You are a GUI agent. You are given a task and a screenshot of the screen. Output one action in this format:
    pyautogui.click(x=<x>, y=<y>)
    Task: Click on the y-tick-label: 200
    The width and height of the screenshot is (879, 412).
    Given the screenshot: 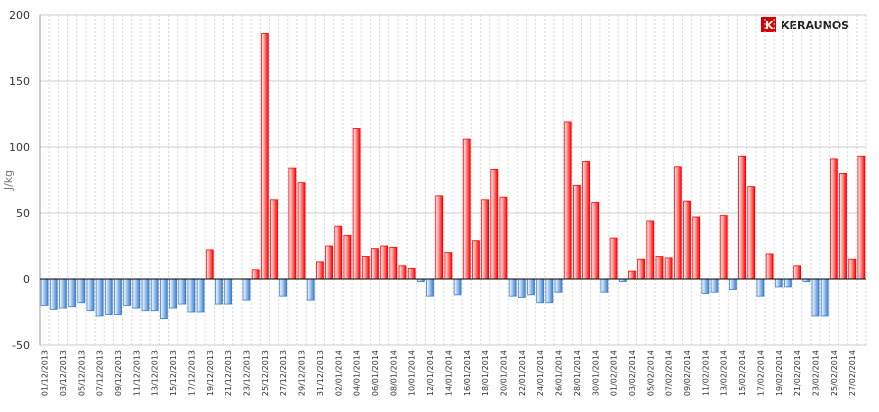 What is the action you would take?
    pyautogui.click(x=19, y=15)
    